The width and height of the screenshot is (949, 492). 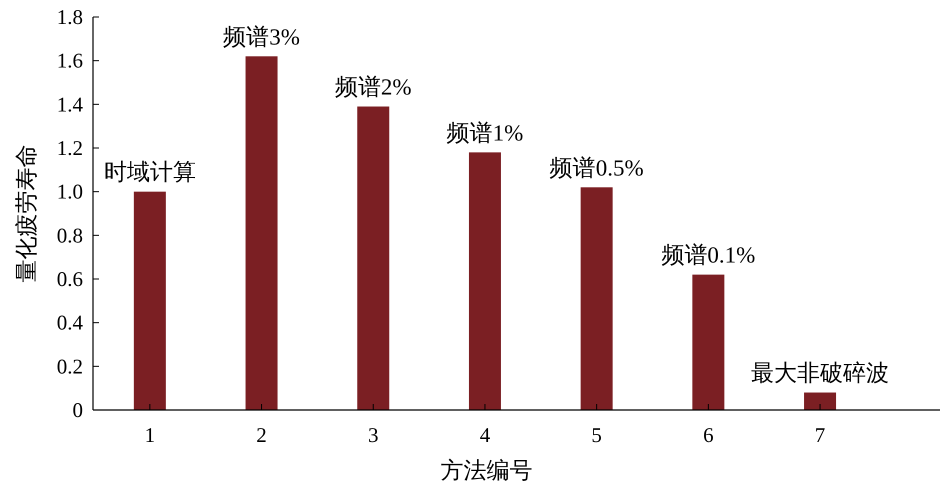 What do you see at coordinates (596, 435) in the screenshot?
I see `x-tick-label: 5` at bounding box center [596, 435].